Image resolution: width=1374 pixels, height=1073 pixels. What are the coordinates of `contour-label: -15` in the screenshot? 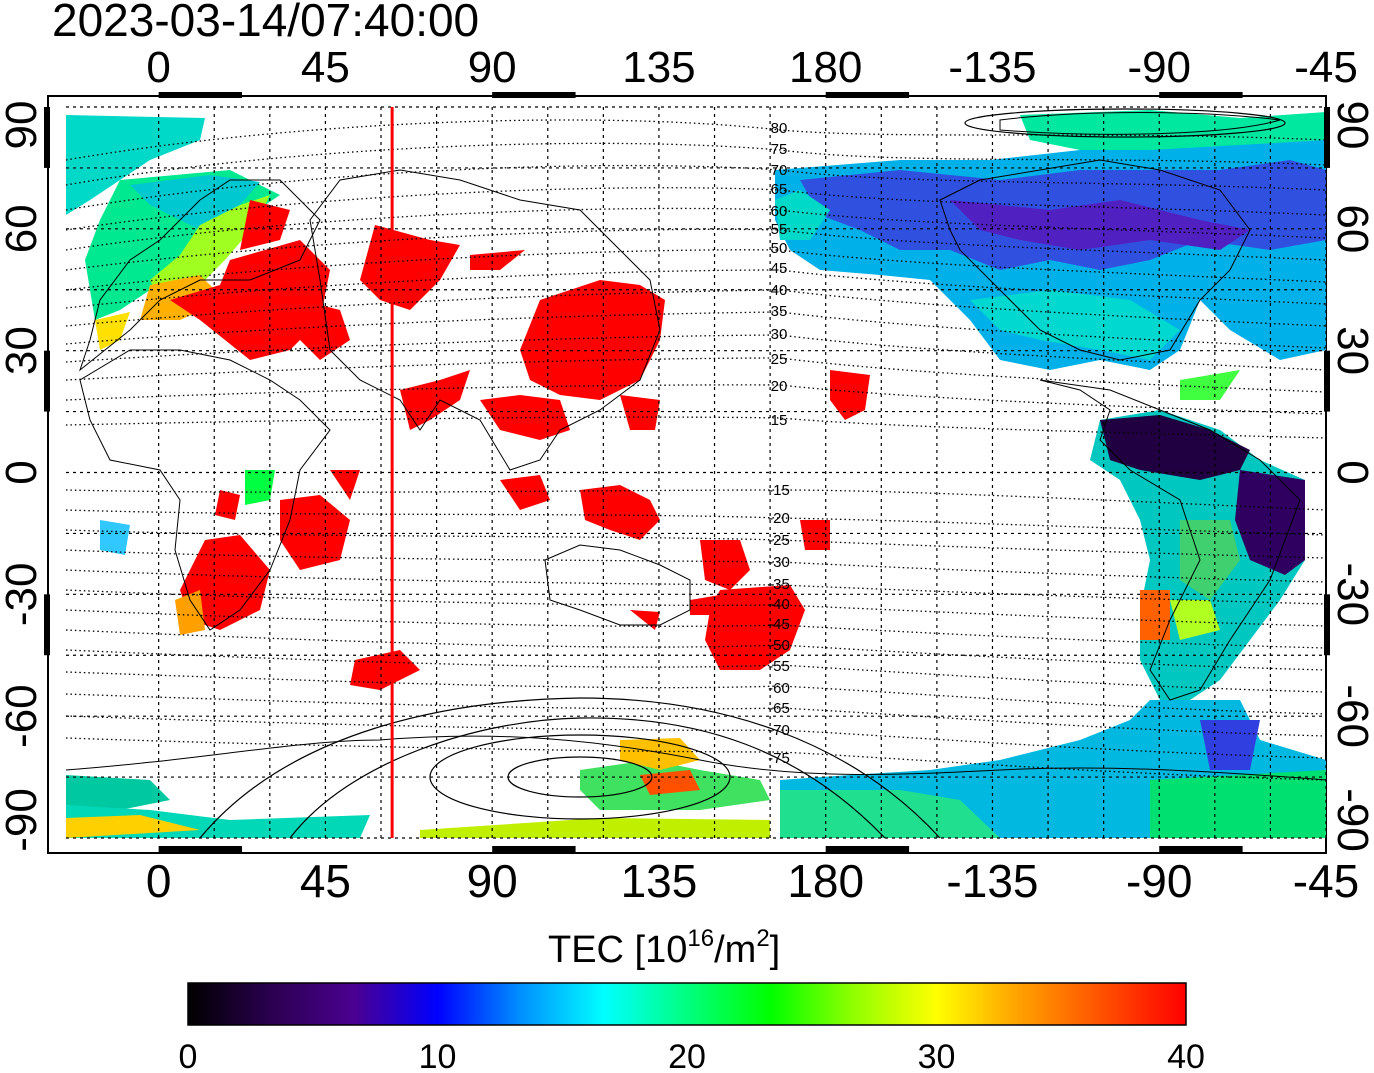 It's located at (779, 490).